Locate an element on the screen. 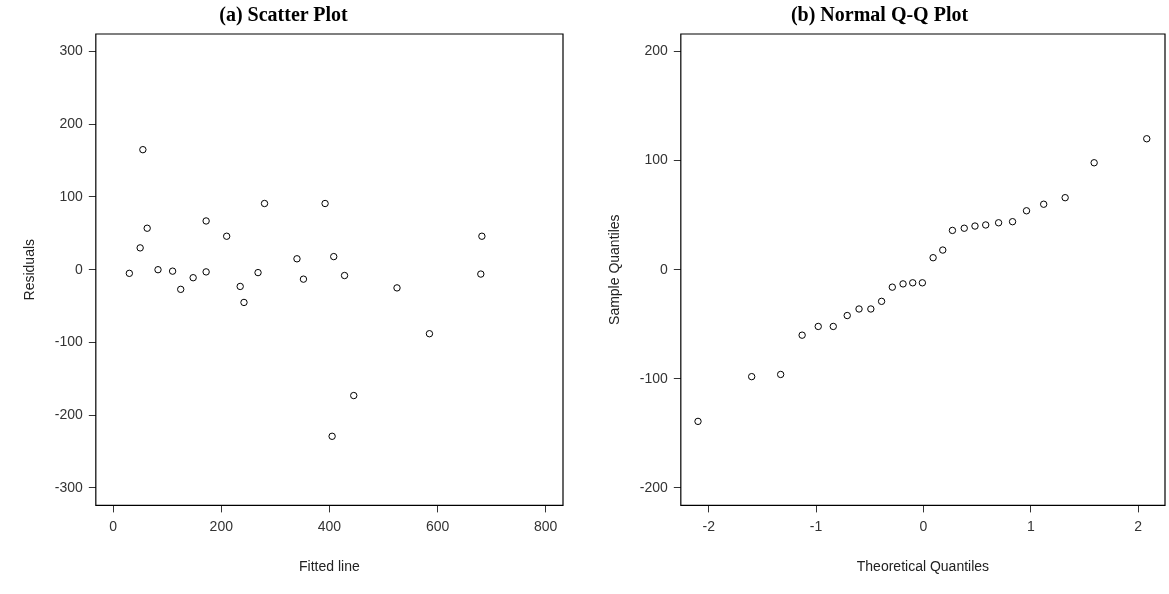 Image resolution: width=1169 pixels, height=594 pixels. x-axis-title: Fitted line is located at coordinates (329, 566).